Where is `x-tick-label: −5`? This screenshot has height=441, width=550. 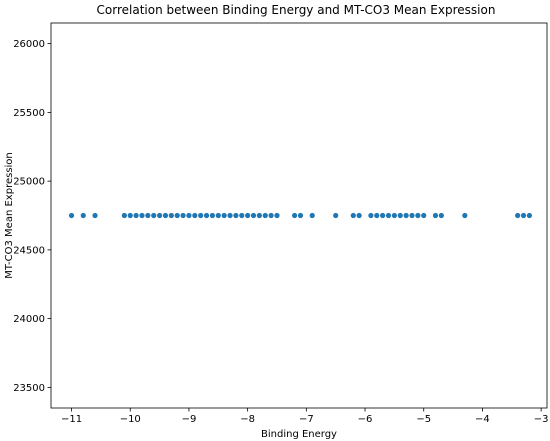
x-tick-label: −5 is located at coordinates (423, 419).